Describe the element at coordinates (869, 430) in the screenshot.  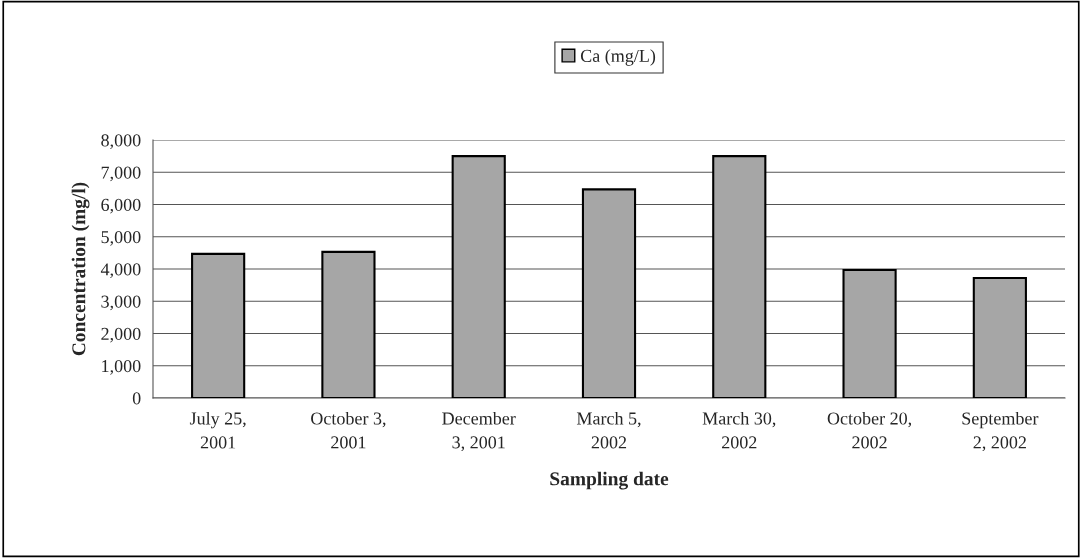
I see `x-tick-label: October 20, 2002` at that location.